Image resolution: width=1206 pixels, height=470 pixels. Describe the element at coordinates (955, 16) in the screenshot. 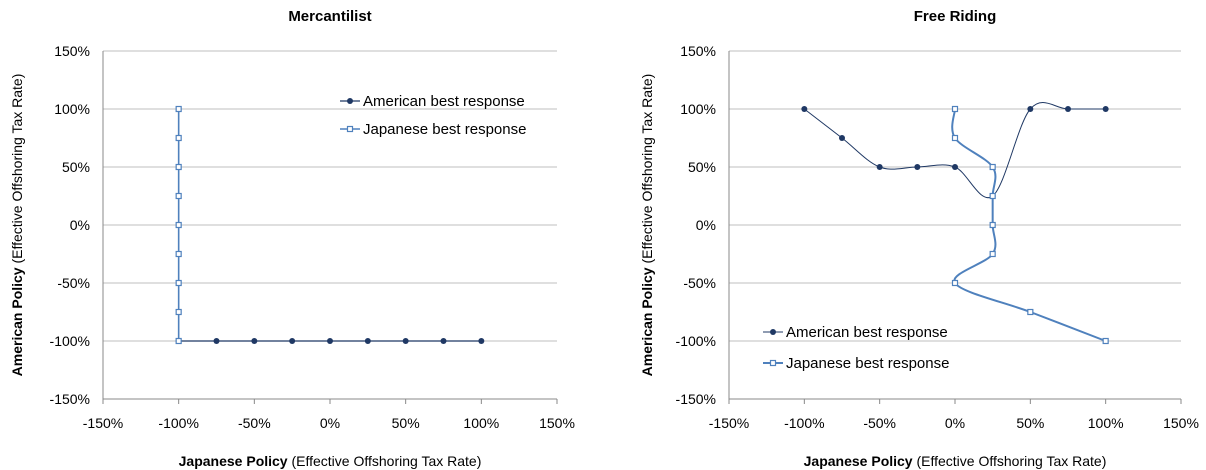

I see `chart-title: Free Riding` at that location.